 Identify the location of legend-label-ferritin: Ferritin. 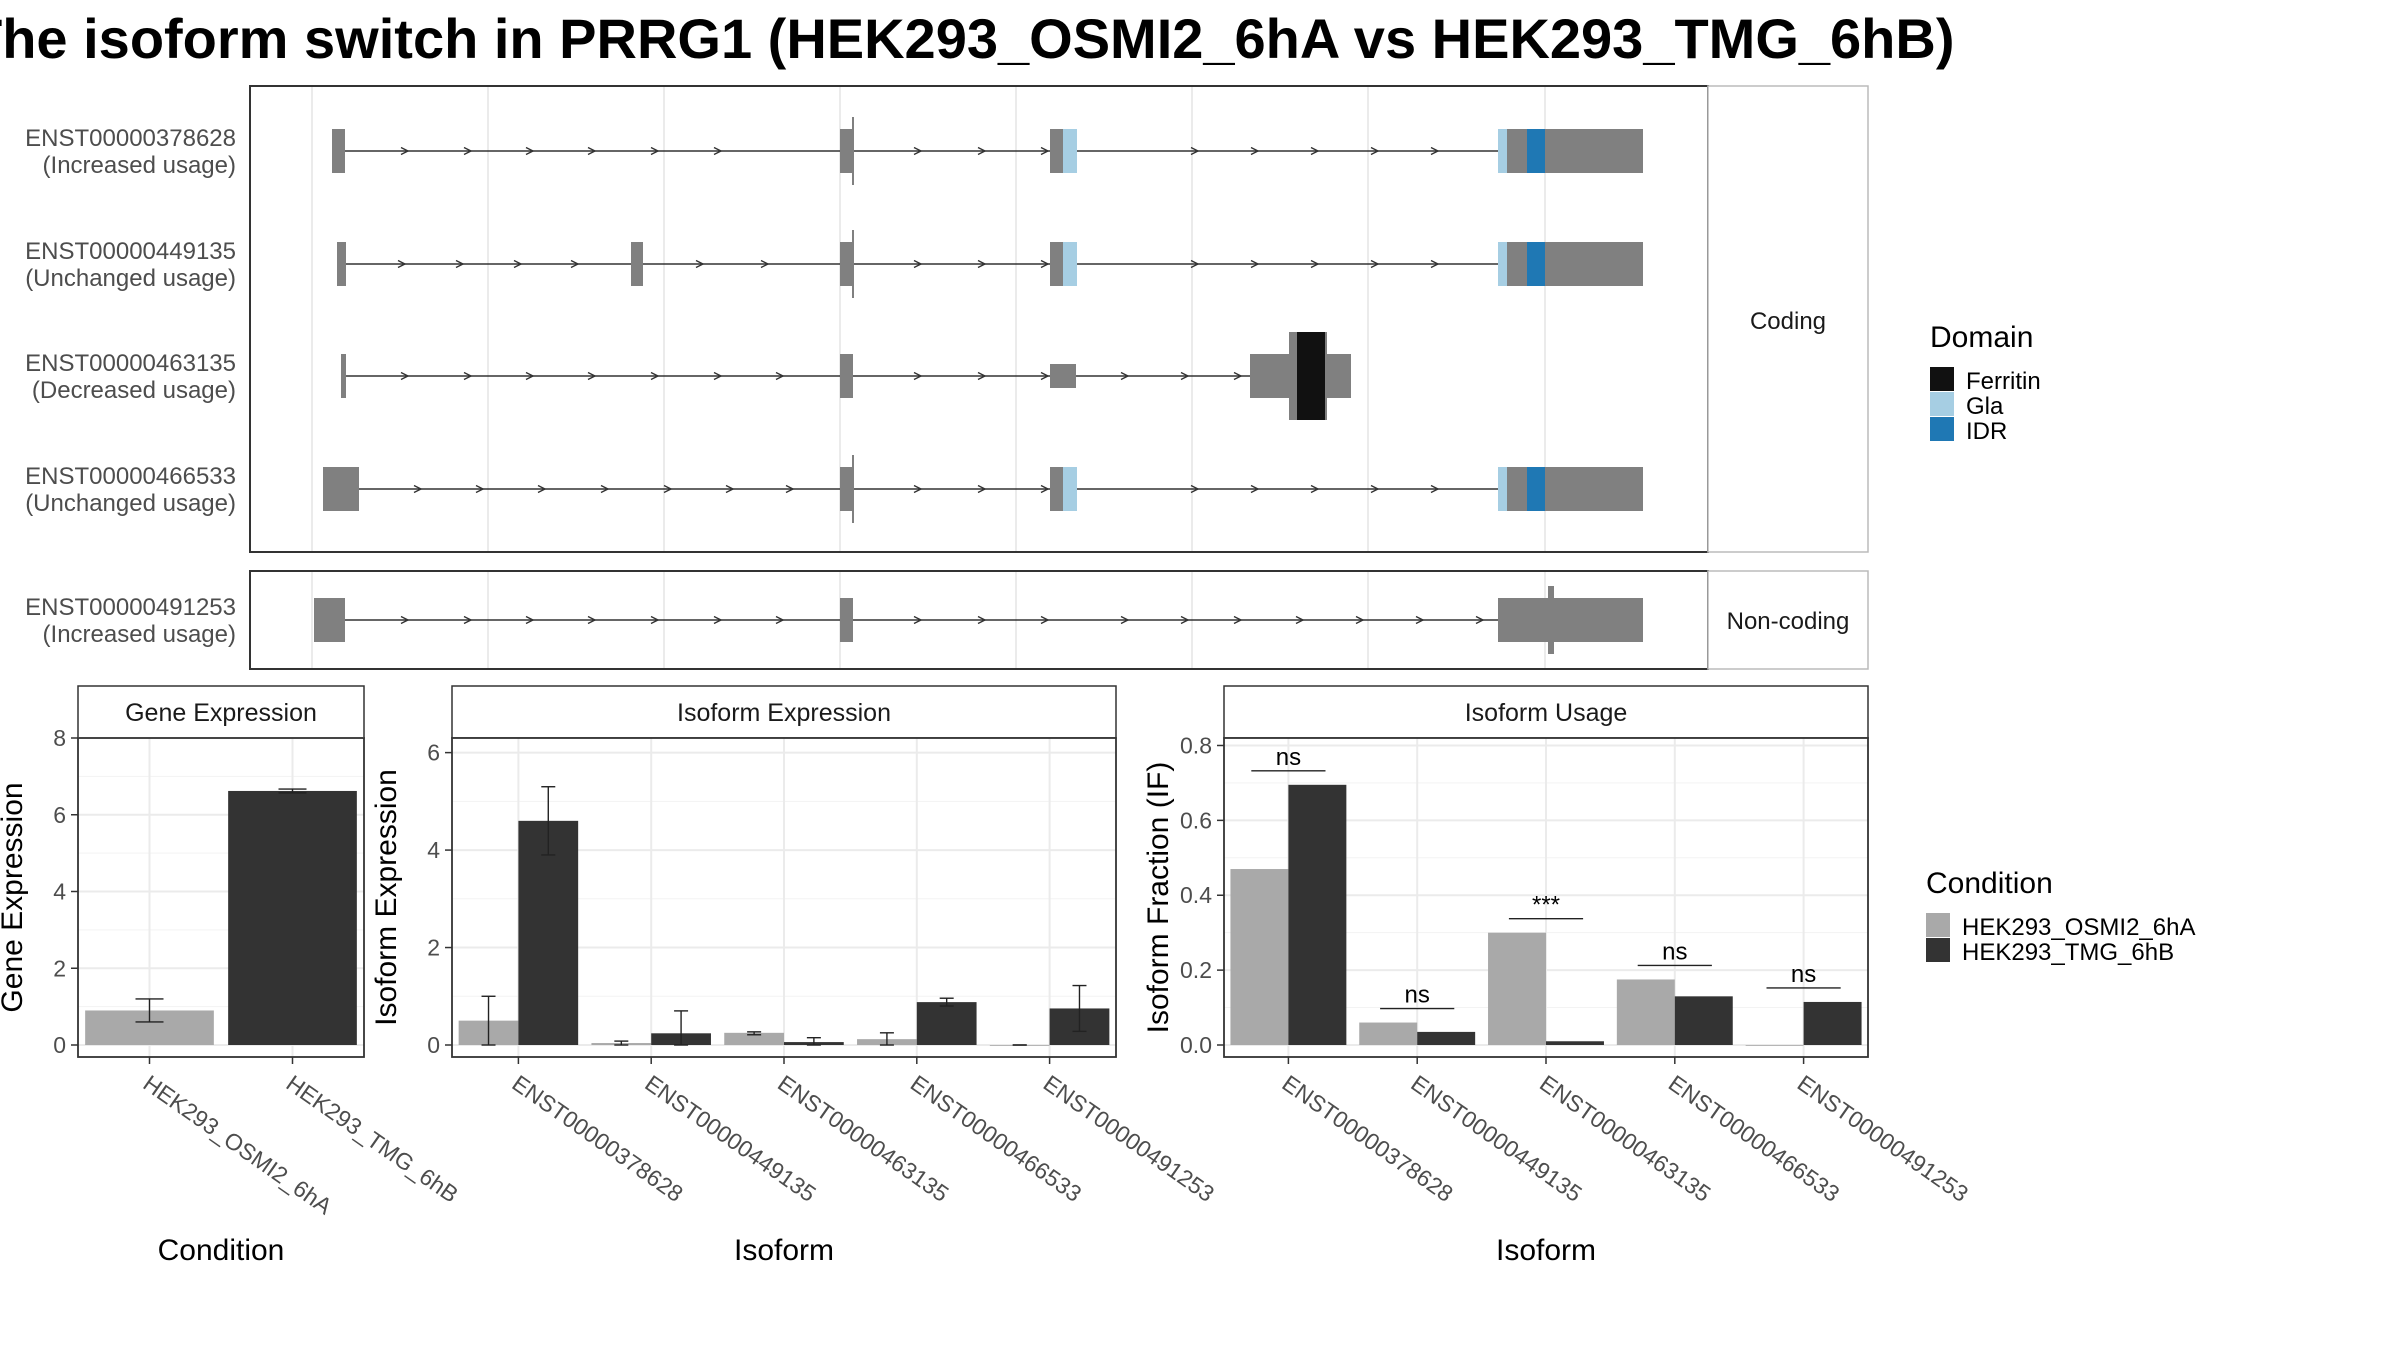
(2003, 381).